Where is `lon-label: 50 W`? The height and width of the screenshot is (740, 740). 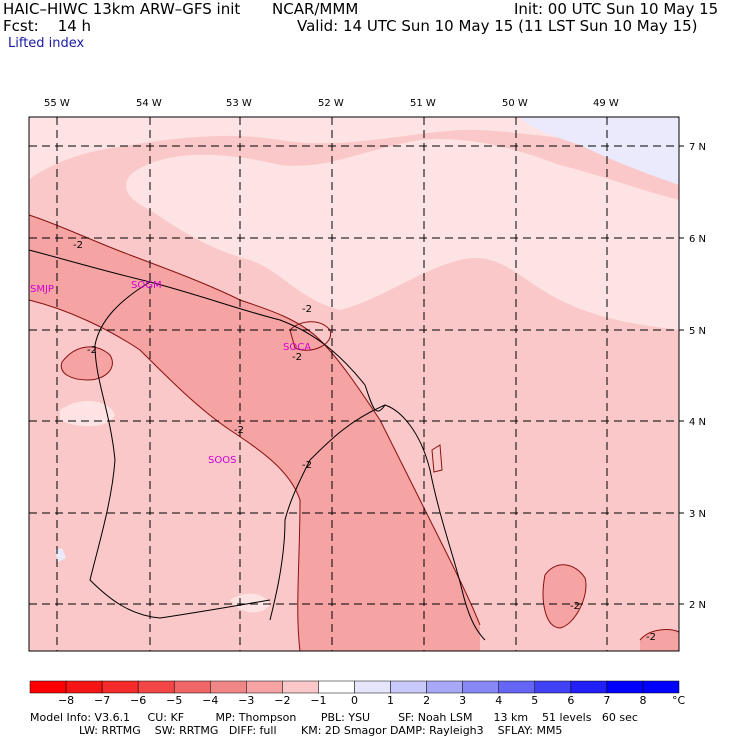
lon-label: 50 W is located at coordinates (515, 103).